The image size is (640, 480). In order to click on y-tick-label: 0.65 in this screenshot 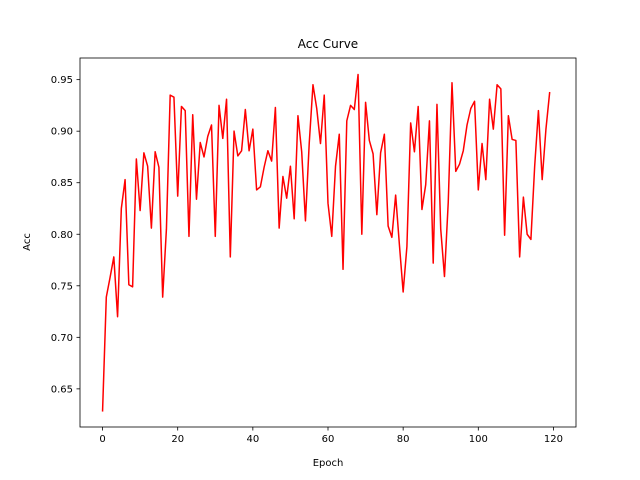, I will do `click(62, 389)`.